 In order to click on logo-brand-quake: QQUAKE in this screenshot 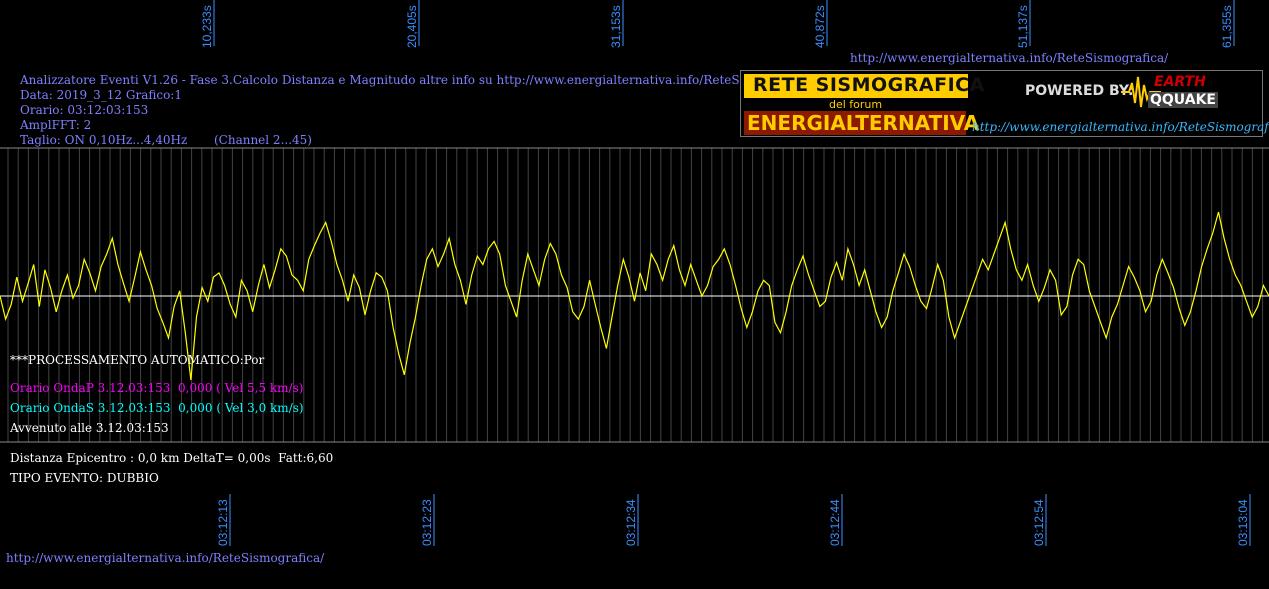, I will do `click(1183, 100)`.